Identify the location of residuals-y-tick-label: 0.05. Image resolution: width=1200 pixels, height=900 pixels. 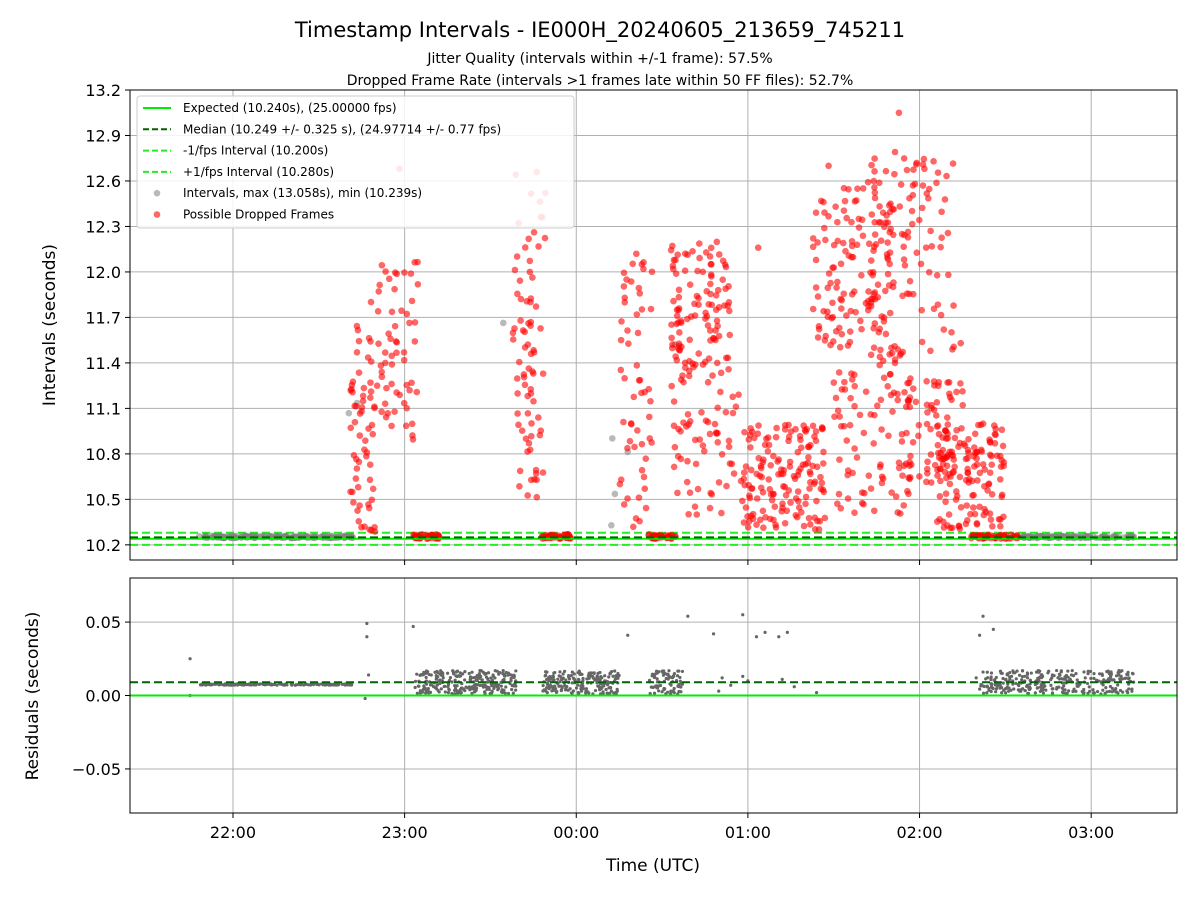
(103, 622).